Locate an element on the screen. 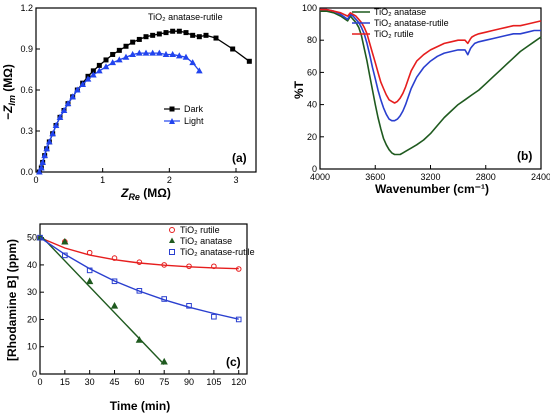 The width and height of the screenshot is (550, 418). panel-a-annotation: TiO₂ anatase-rutile is located at coordinates (185, 17).